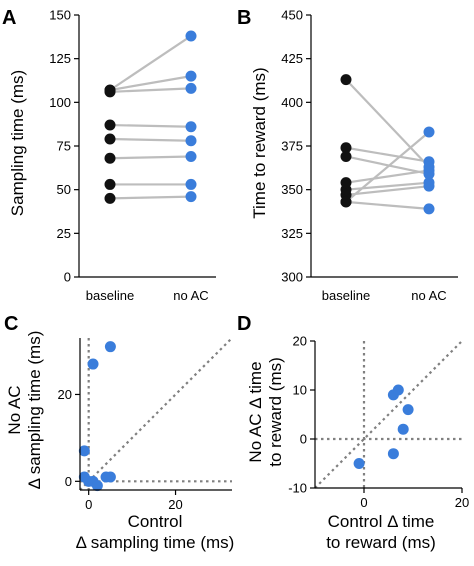 The height and width of the screenshot is (566, 474). Describe the element at coordinates (428, 295) in the screenshot. I see `x-category-noac-b: no AC` at that location.